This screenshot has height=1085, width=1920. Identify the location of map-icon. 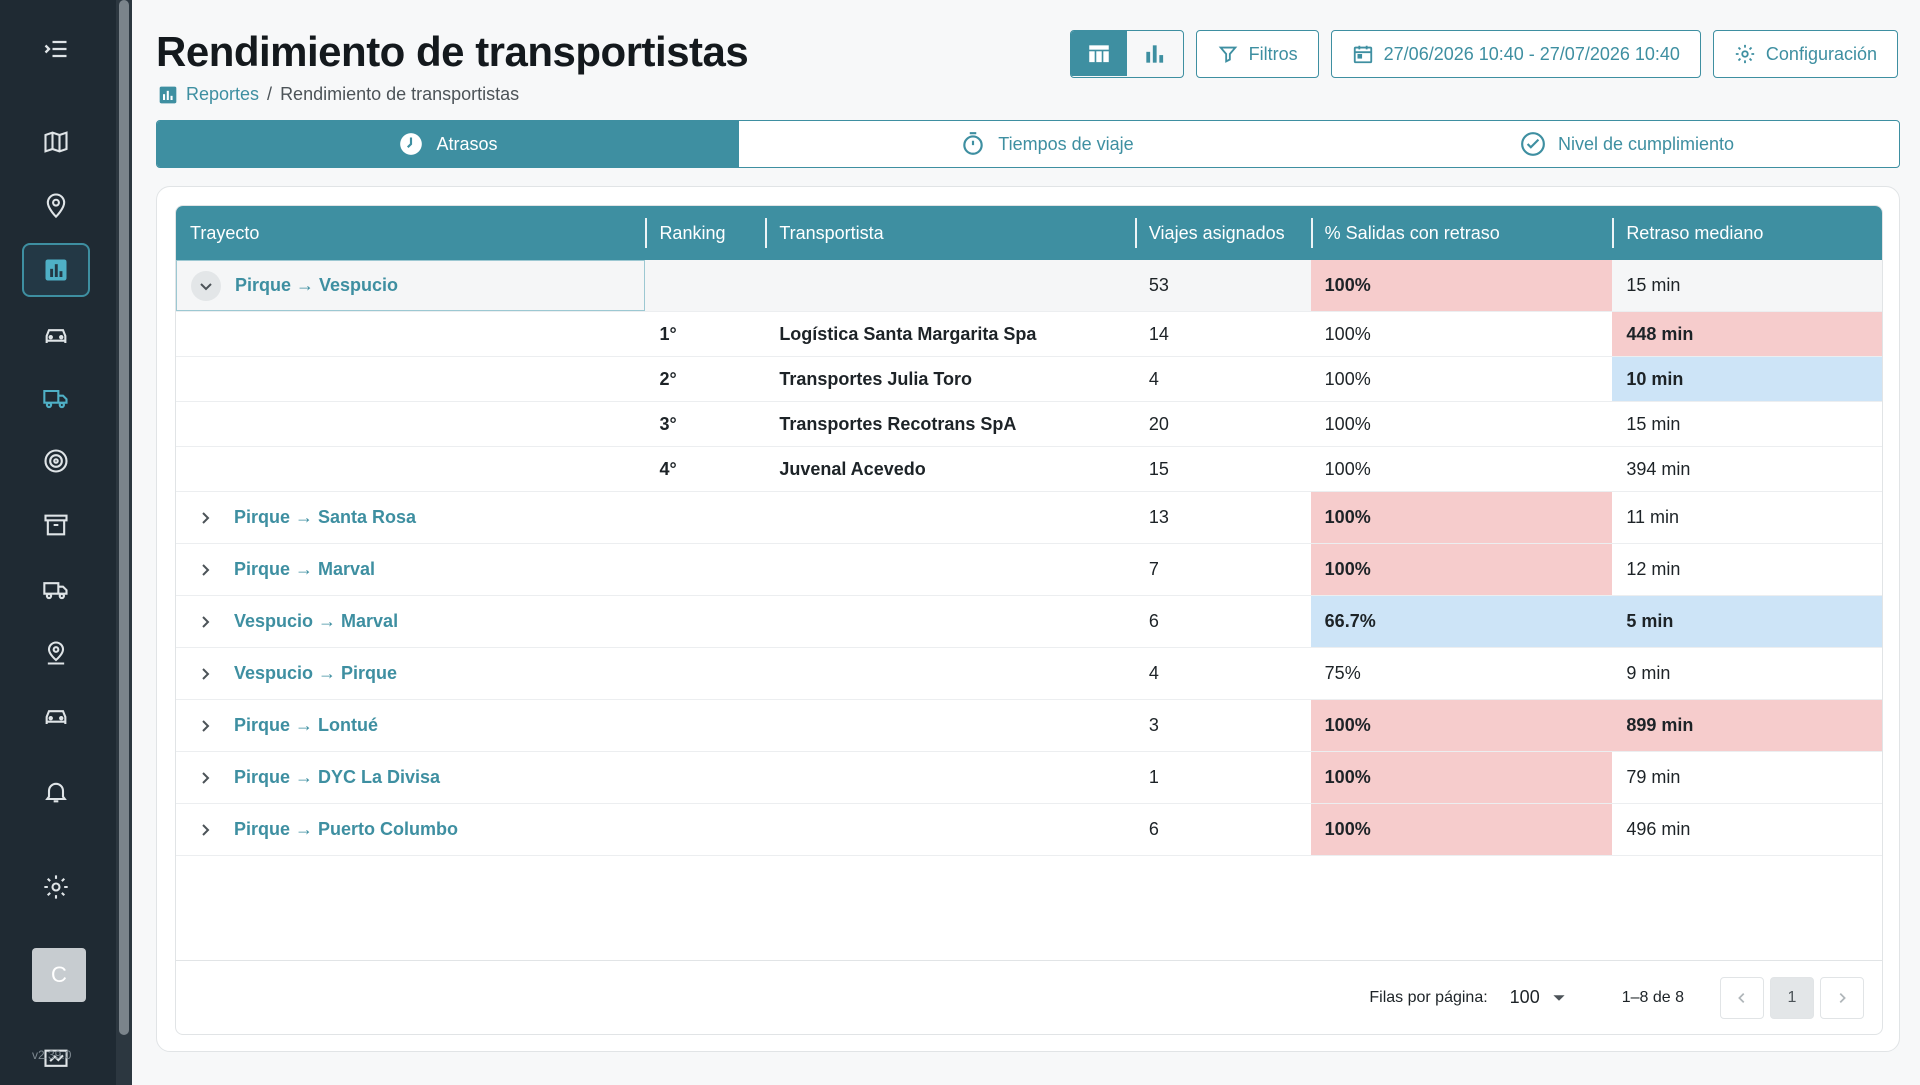
(56, 142).